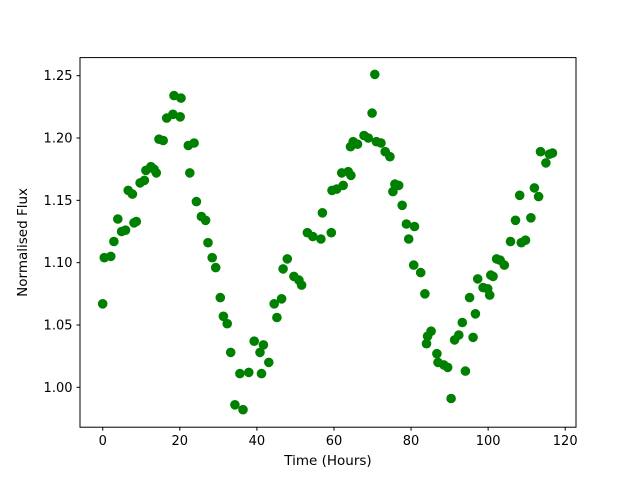 Image resolution: width=640 pixels, height=480 pixels. Describe the element at coordinates (488, 441) in the screenshot. I see `x-tick-label: 100` at that location.